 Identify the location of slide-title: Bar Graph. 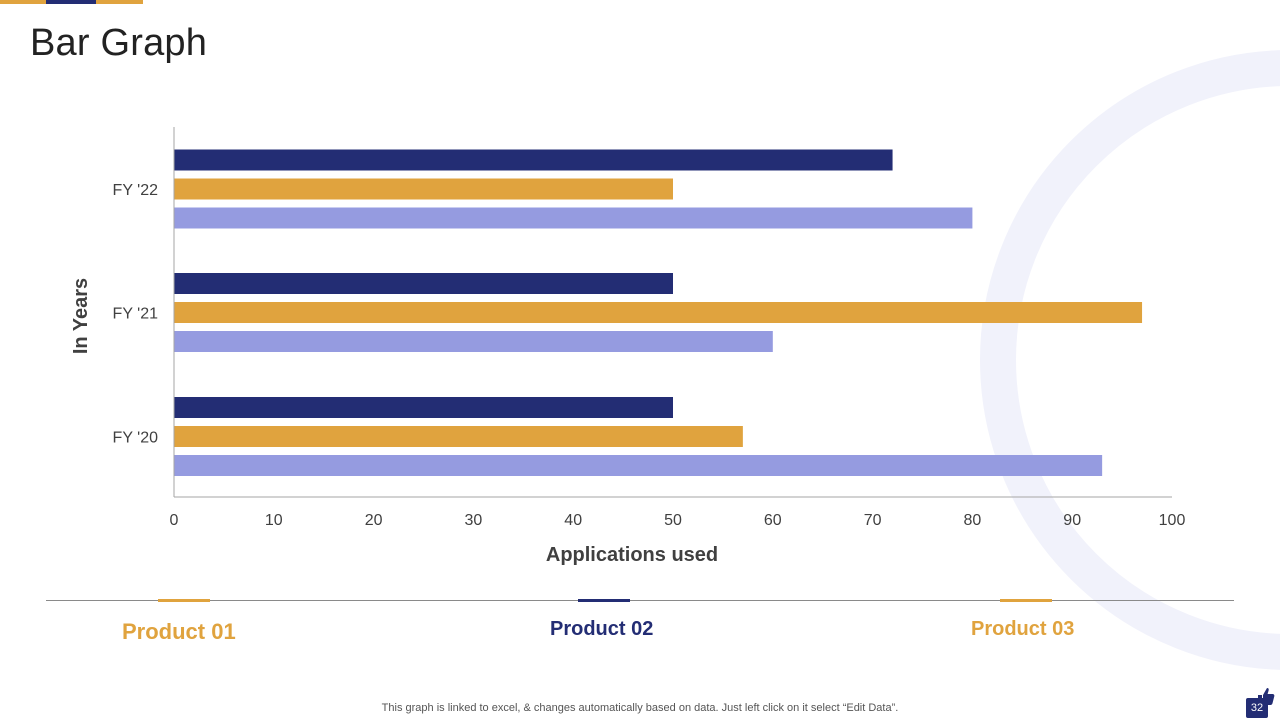
(119, 43).